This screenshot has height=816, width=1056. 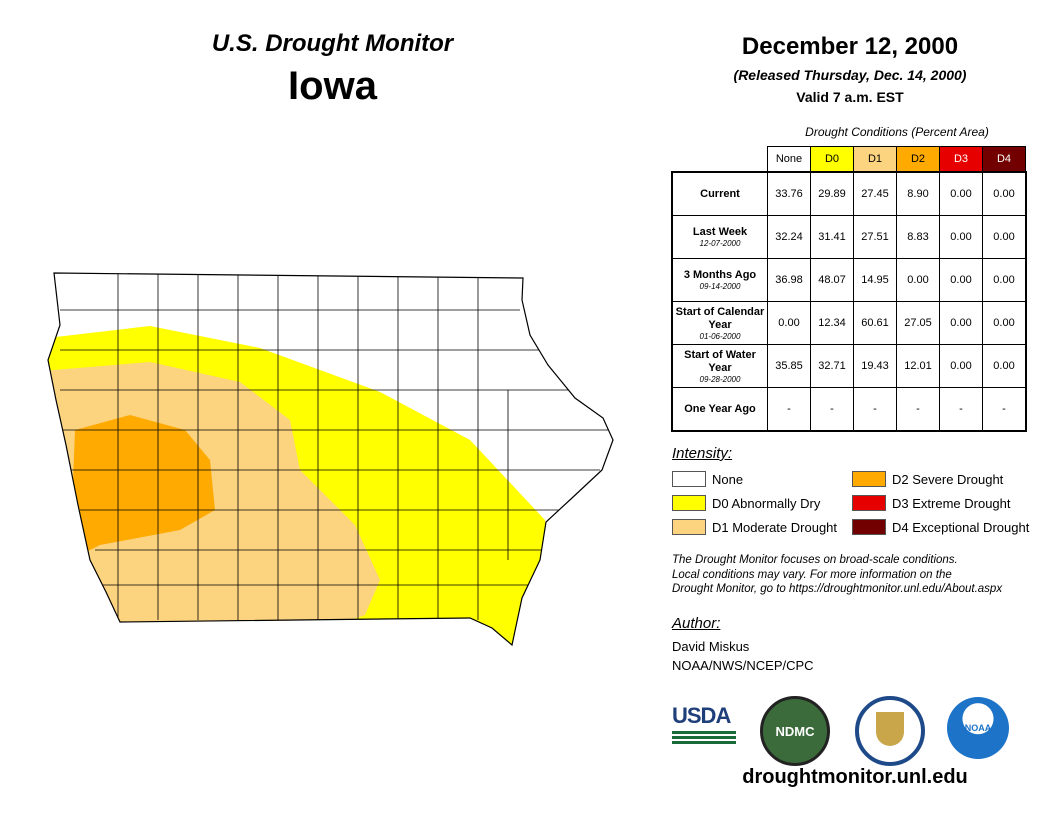 I want to click on legend-item: D1 Moderate Drought, so click(x=754, y=527).